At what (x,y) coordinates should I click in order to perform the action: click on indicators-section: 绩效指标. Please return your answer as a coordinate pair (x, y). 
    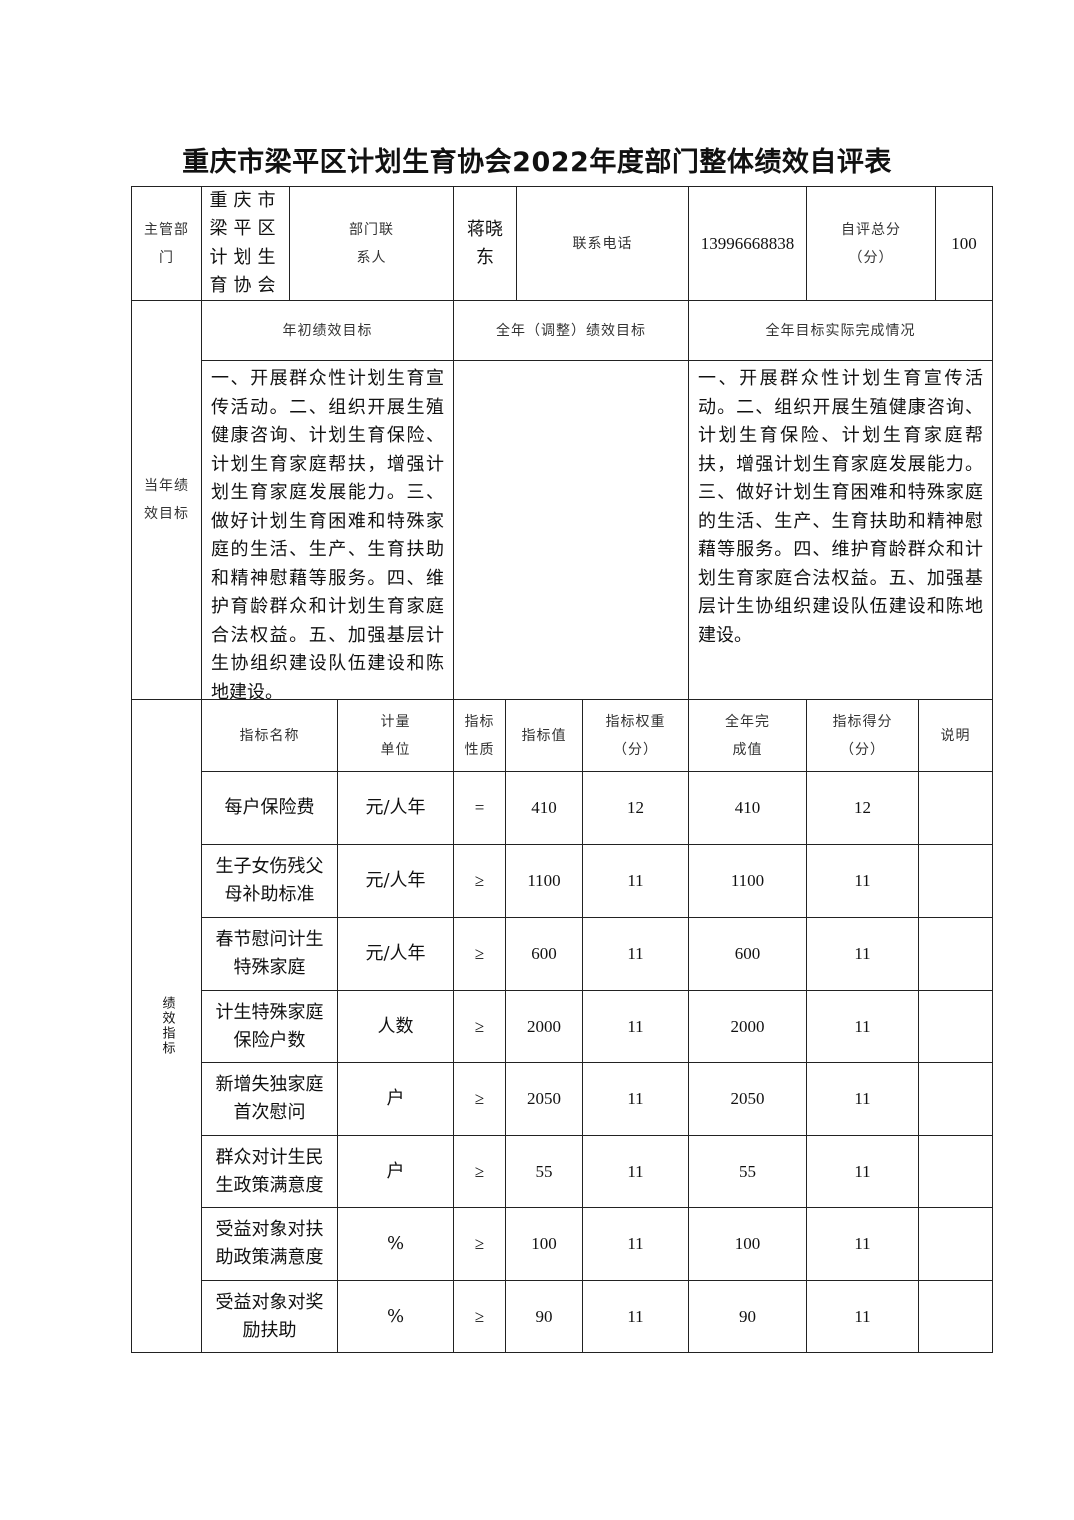
    Looking at the image, I should click on (166, 1026).